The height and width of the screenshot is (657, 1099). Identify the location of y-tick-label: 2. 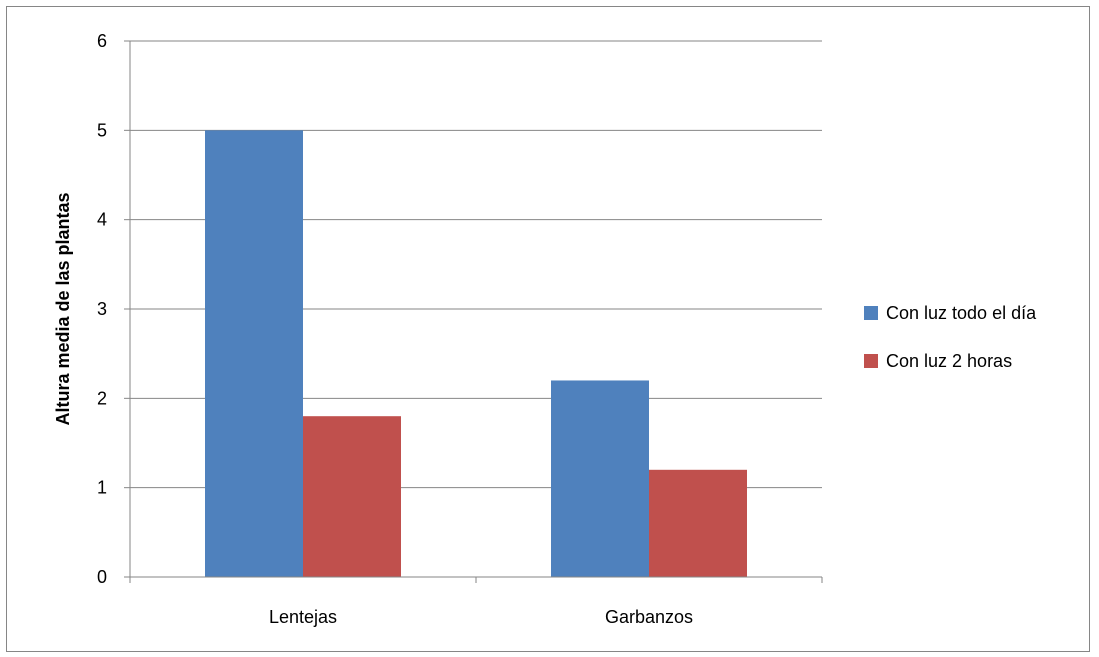
(102, 398).